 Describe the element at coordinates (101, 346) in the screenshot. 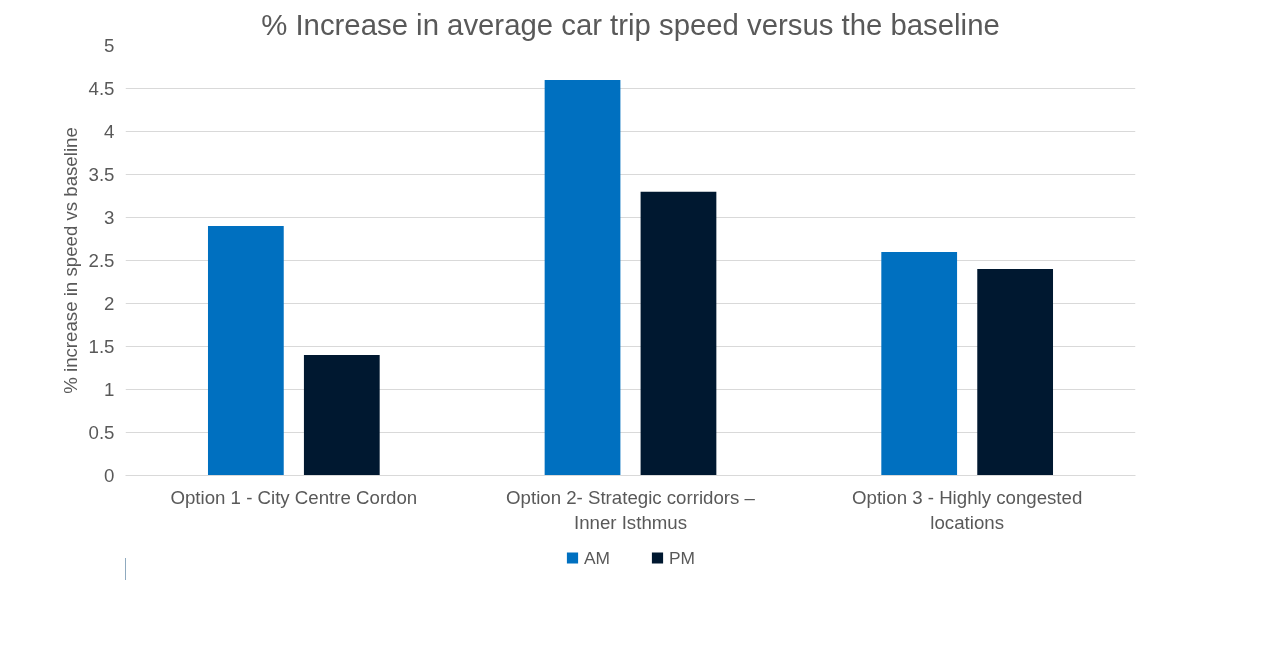

I see `y-tick-label: 1.5` at that location.